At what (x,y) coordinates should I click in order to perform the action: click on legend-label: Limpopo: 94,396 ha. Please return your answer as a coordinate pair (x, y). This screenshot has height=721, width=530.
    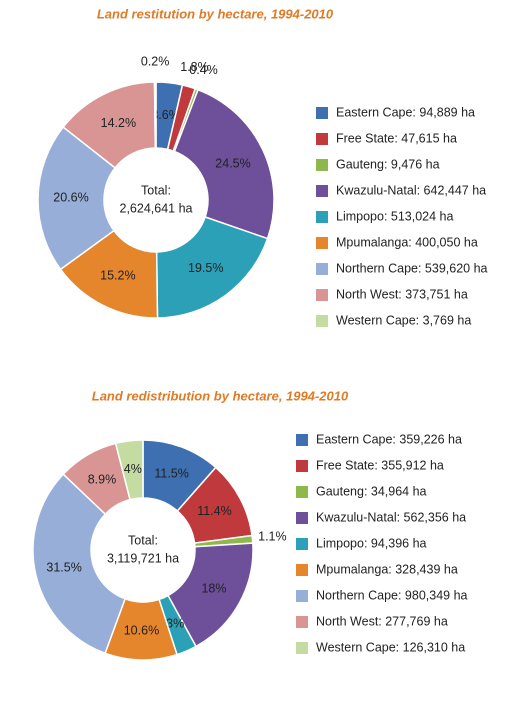
    Looking at the image, I should click on (371, 543).